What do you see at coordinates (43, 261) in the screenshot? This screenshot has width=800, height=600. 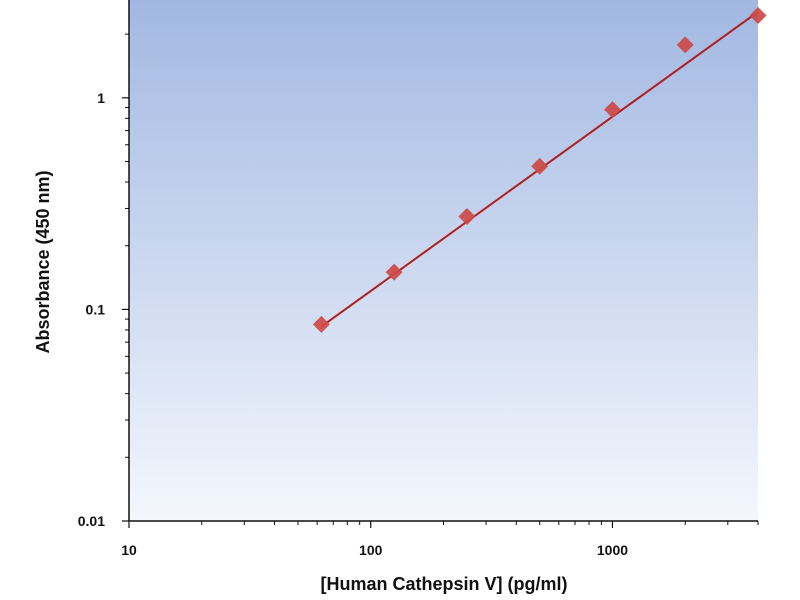 I see `y-axis-title: Absorbance (450 nm)` at bounding box center [43, 261].